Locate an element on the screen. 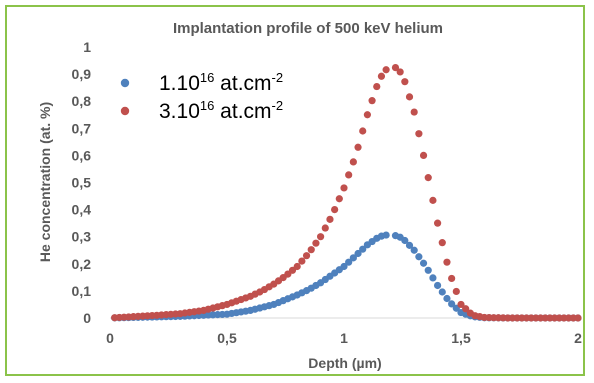 The image size is (594, 383). x-tick-label: 2 is located at coordinates (578, 338).